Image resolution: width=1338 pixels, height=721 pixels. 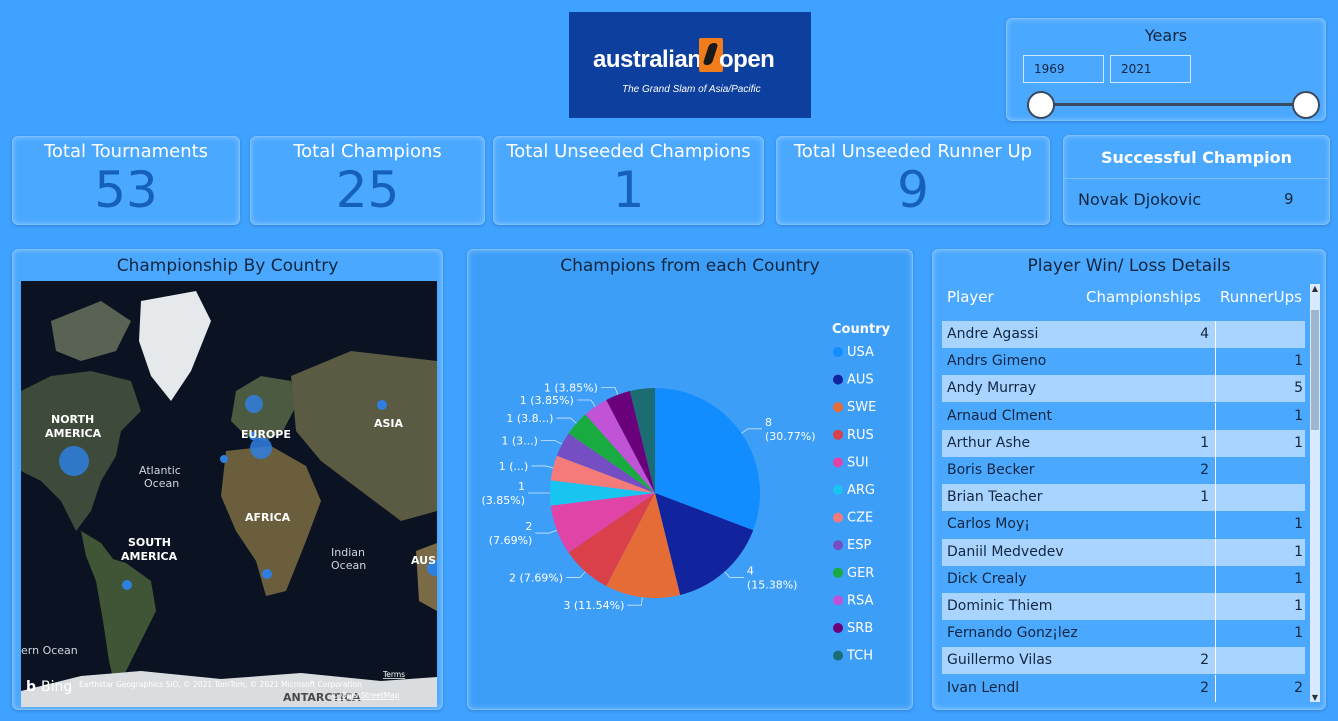 I want to click on bubble-south-africa, so click(x=267, y=574).